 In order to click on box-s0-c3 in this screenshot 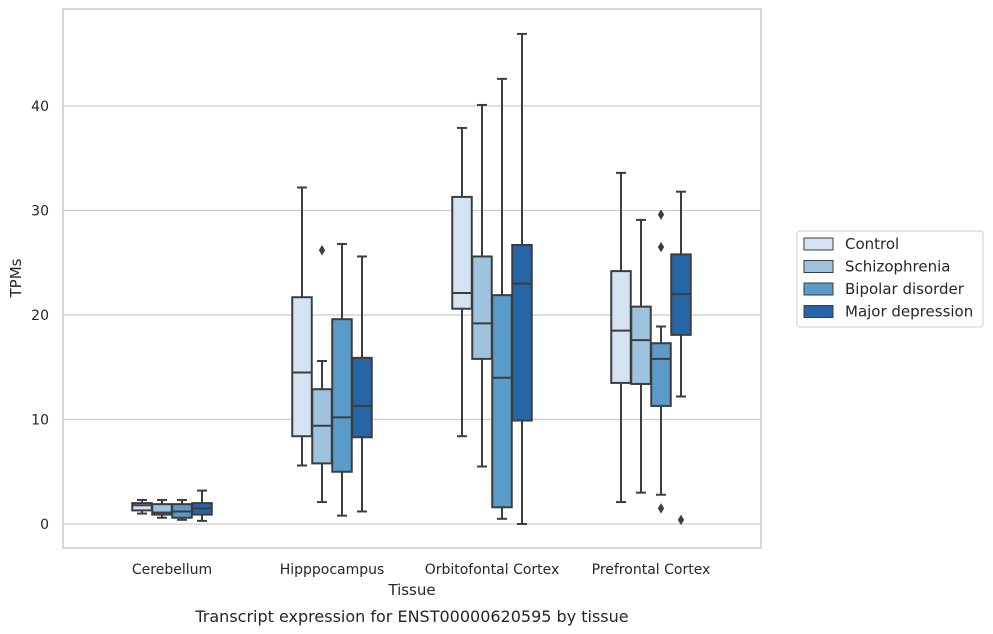, I will do `click(621, 327)`.